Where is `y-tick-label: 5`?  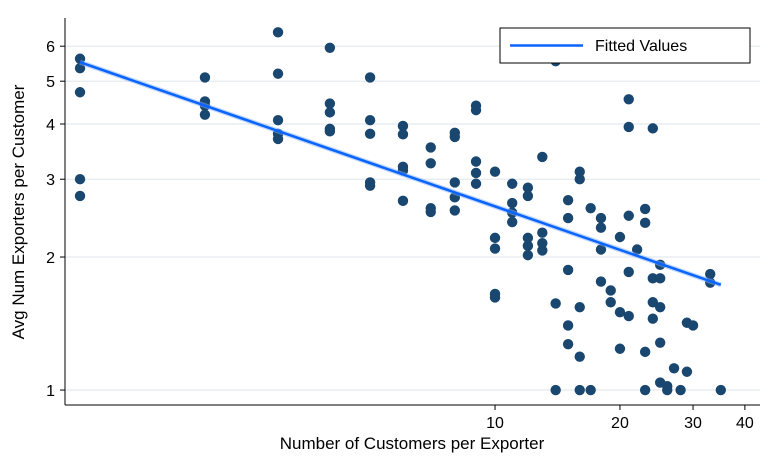
y-tick-label: 5 is located at coordinates (50, 82).